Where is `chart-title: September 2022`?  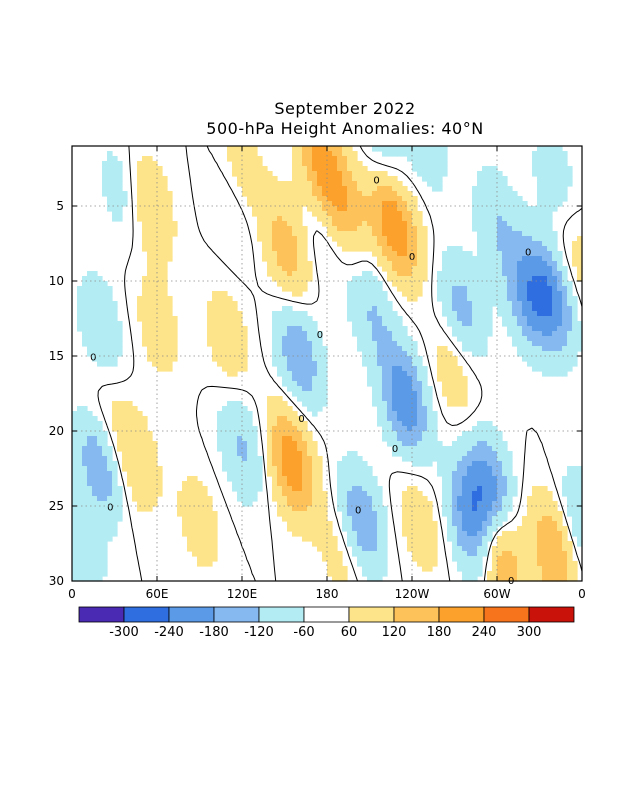
chart-title: September 2022 is located at coordinates (345, 108).